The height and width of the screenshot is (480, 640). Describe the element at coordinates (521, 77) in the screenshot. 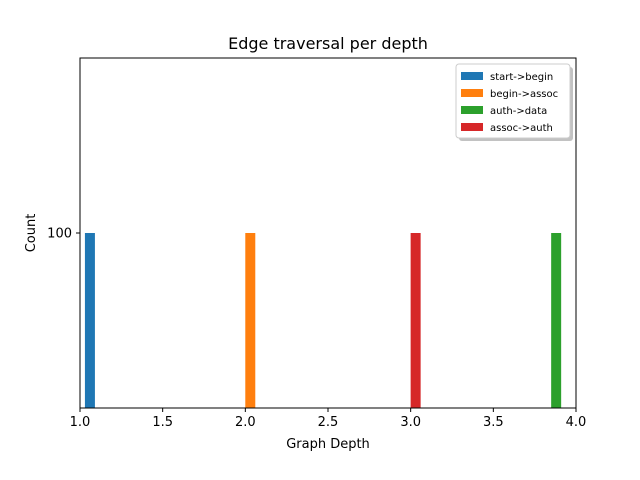

I see `legend-label: start->begin` at that location.